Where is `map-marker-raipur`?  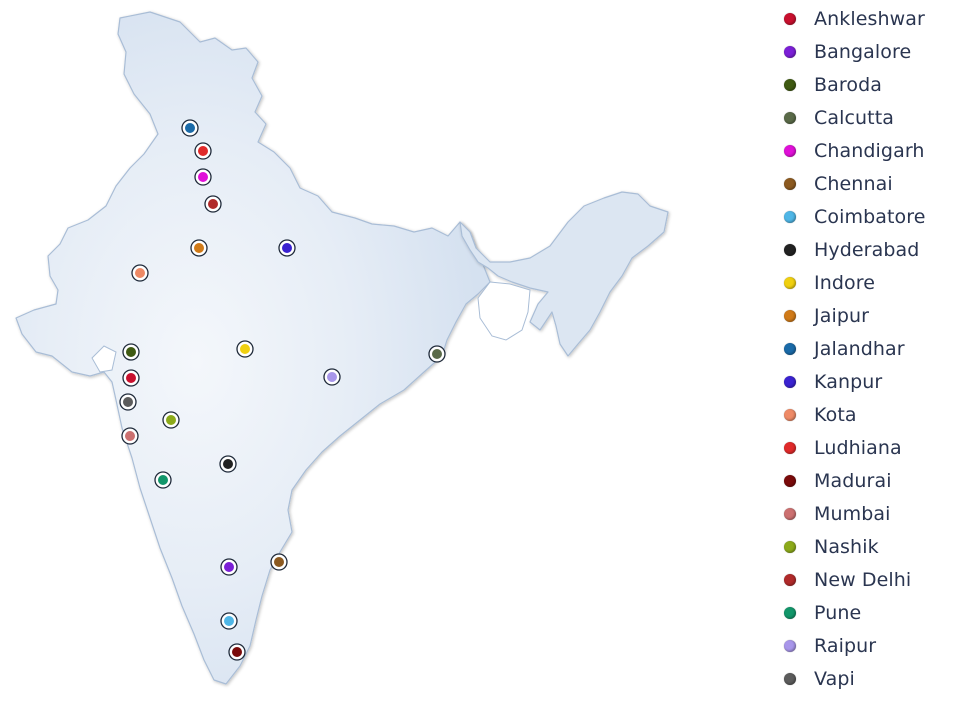 map-marker-raipur is located at coordinates (332, 377).